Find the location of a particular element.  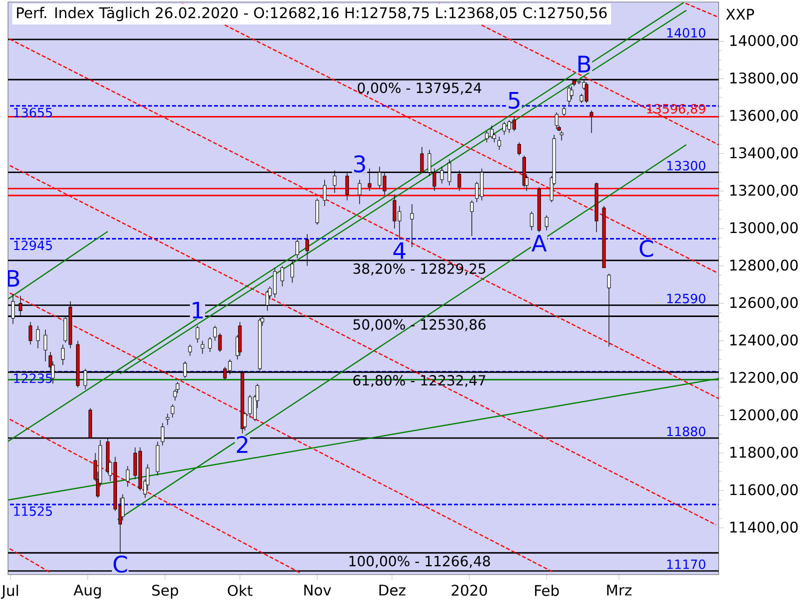

y-tick-label: 13400,00 is located at coordinates (764, 153).